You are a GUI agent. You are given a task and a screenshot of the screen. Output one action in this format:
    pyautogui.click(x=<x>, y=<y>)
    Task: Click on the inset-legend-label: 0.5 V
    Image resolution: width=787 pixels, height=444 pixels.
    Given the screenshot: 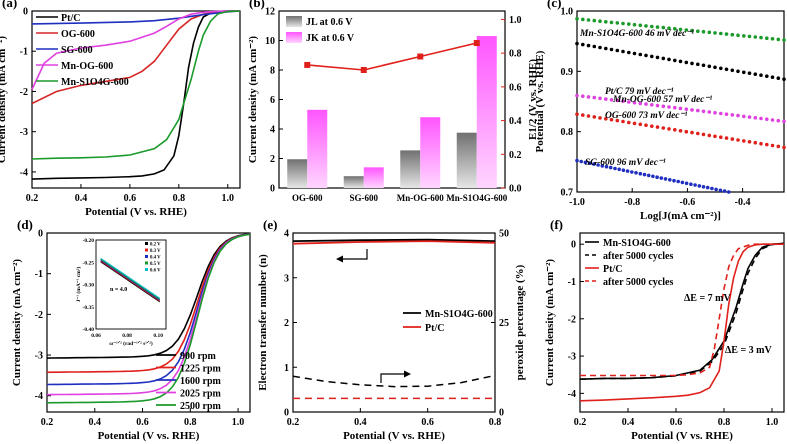 What is the action you would take?
    pyautogui.click(x=155, y=264)
    